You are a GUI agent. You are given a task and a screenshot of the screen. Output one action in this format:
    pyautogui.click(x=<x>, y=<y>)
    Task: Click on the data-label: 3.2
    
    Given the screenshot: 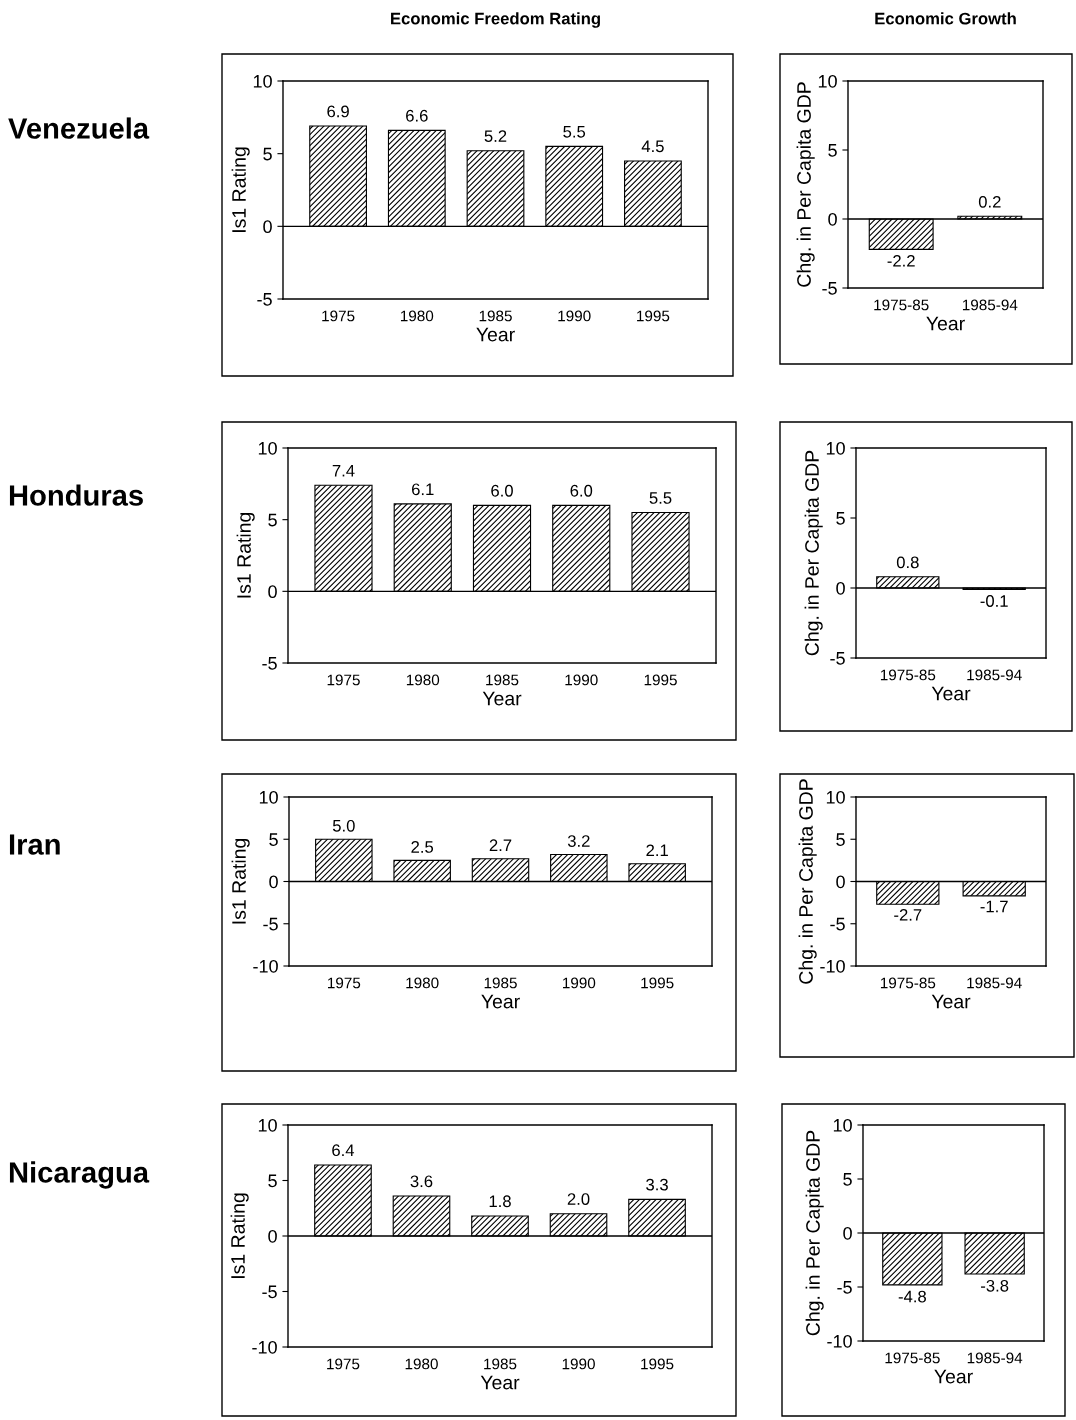 What is the action you would take?
    pyautogui.click(x=578, y=841)
    